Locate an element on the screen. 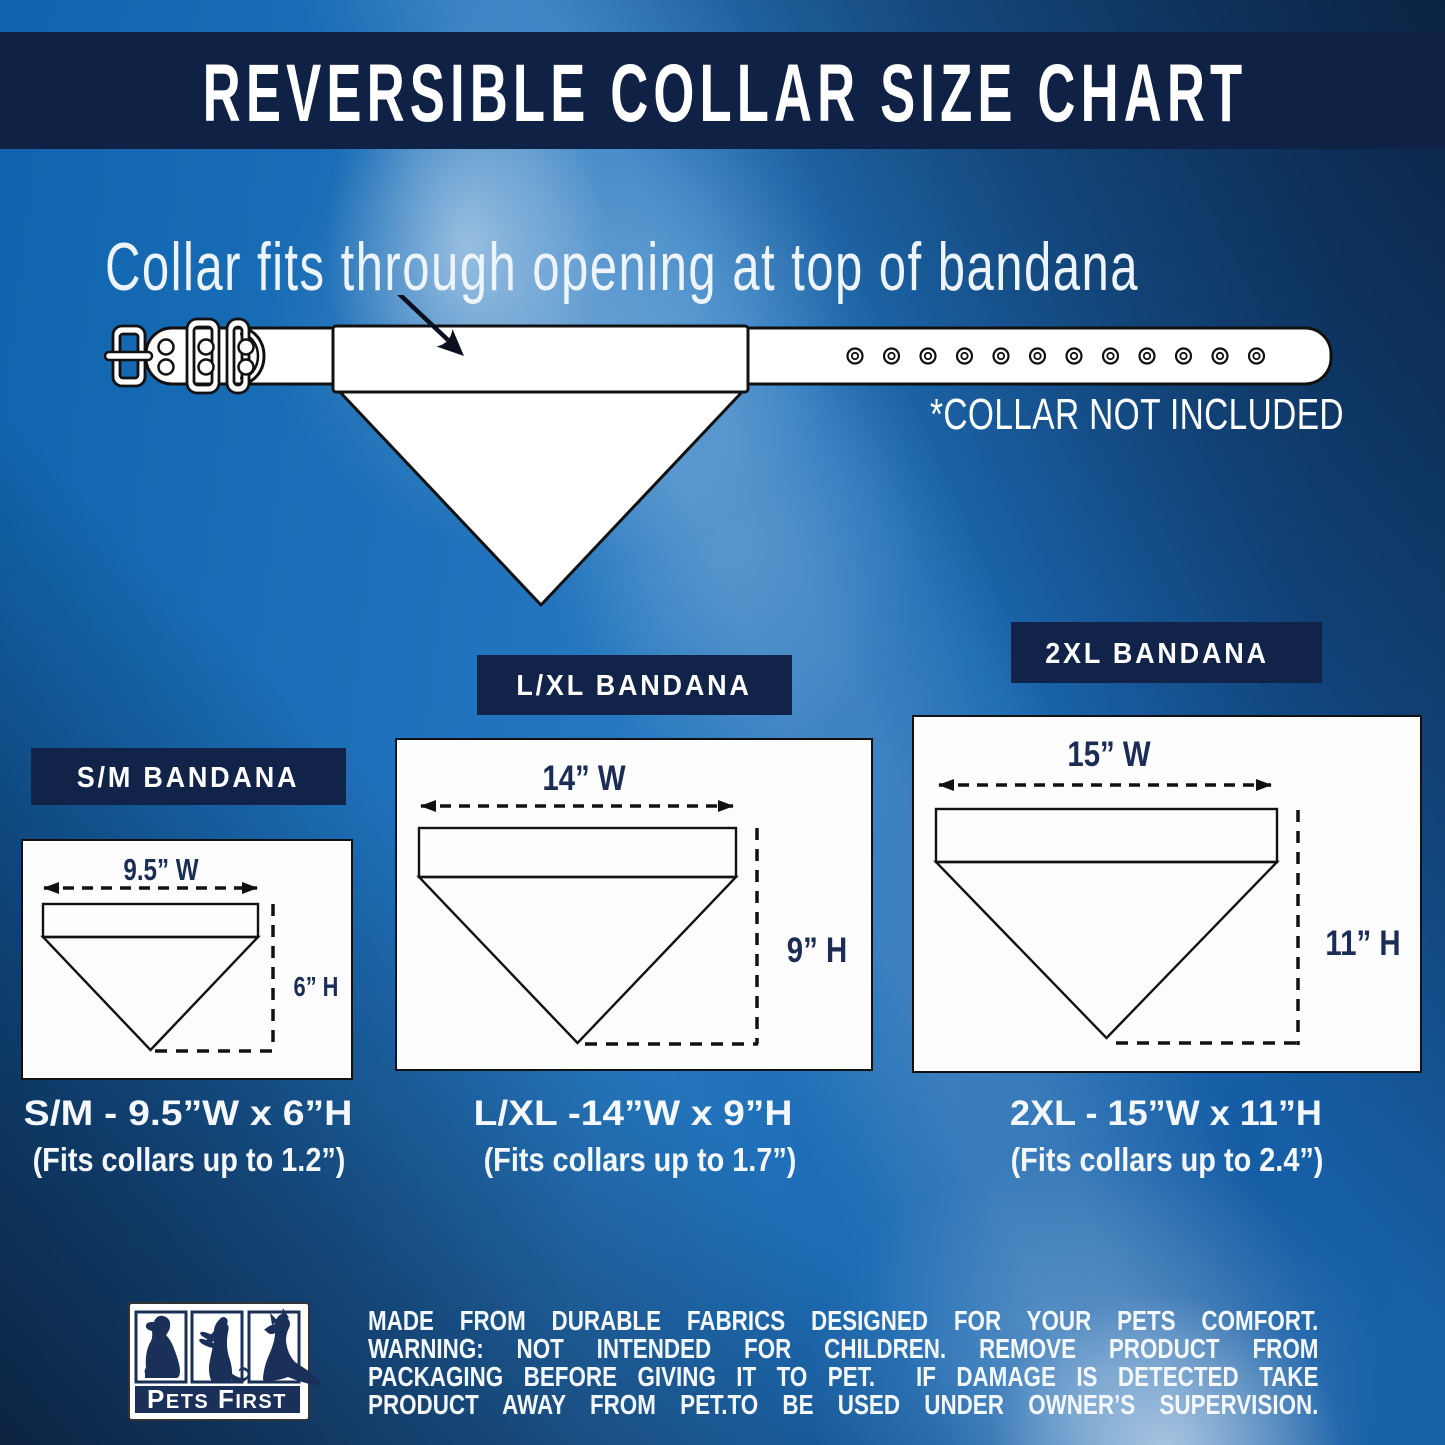 The width and height of the screenshot is (1445, 1445). svg-text: 15” W is located at coordinates (1109, 754).